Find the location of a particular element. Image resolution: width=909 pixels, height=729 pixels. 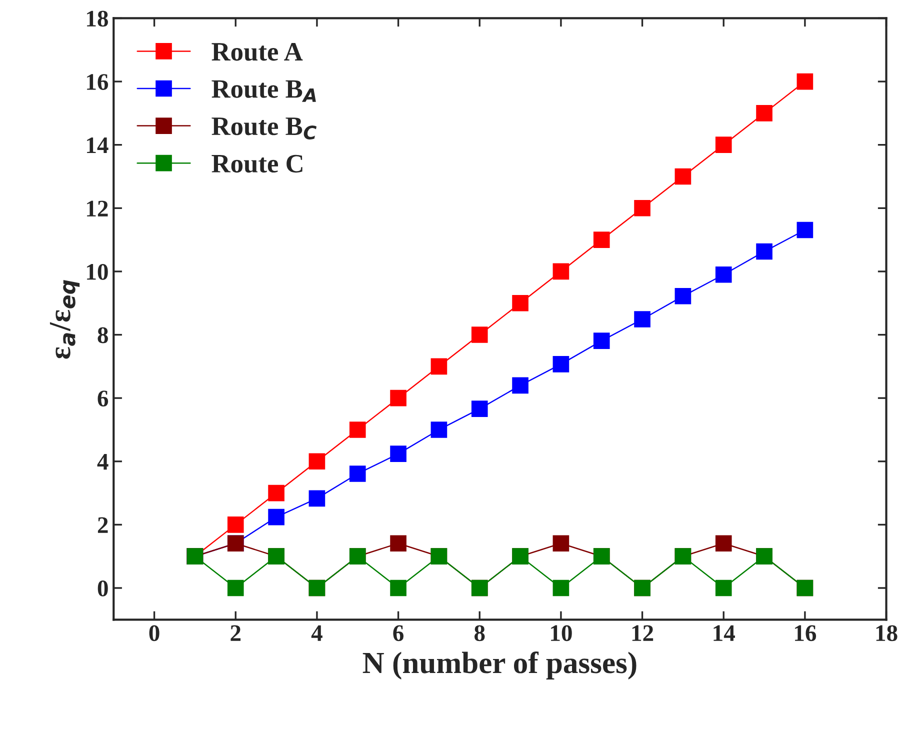

legend-label: Route B$_{C}$ is located at coordinates (264, 129).